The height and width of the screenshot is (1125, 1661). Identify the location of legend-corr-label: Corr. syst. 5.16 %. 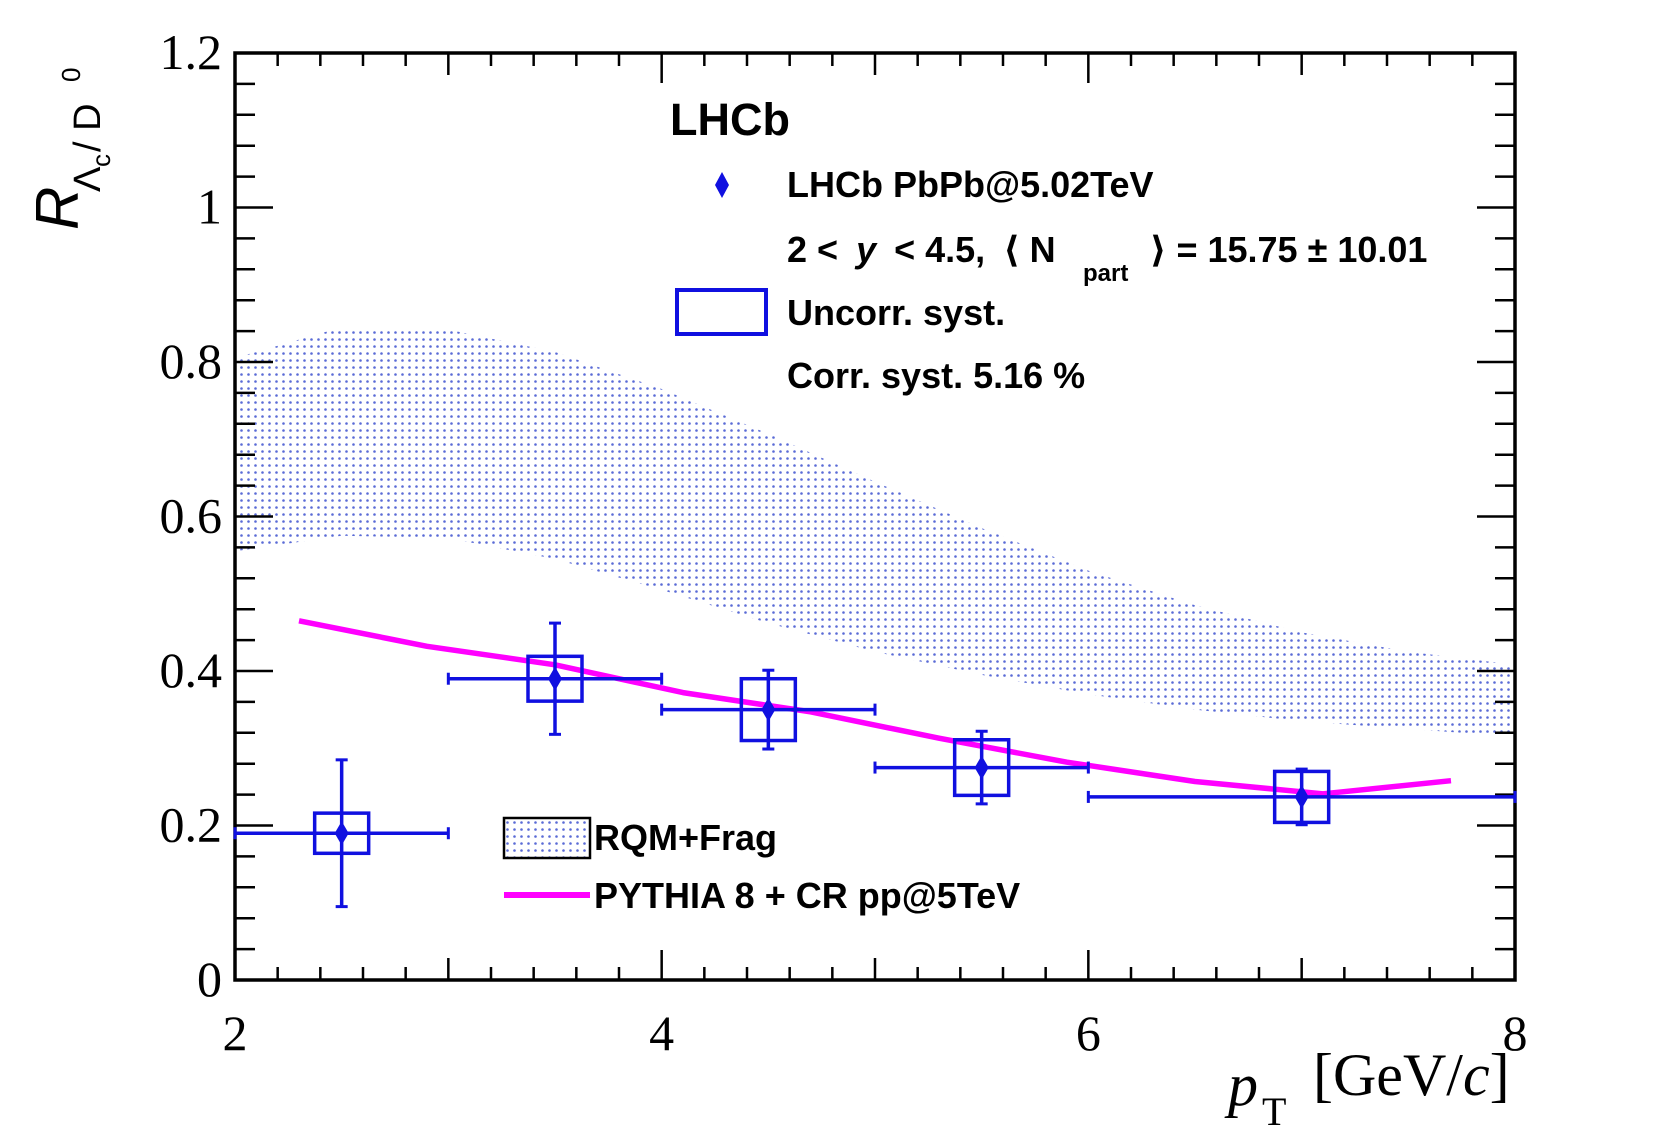
(936, 375).